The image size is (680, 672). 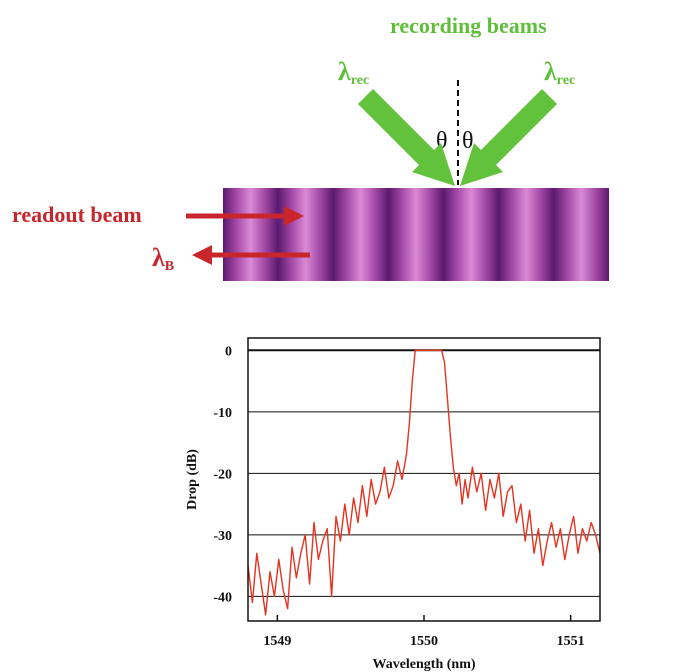 I want to click on theta-right-label: θ, so click(x=468, y=141).